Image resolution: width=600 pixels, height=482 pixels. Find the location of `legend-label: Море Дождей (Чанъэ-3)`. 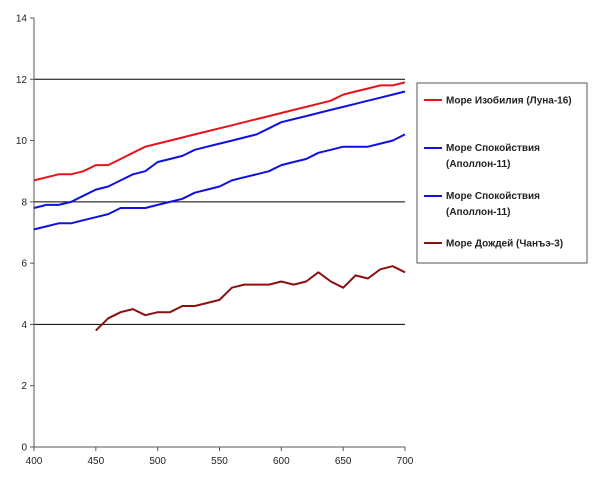

legend-label: Море Дождей (Чанъэ-3) is located at coordinates (504, 244).